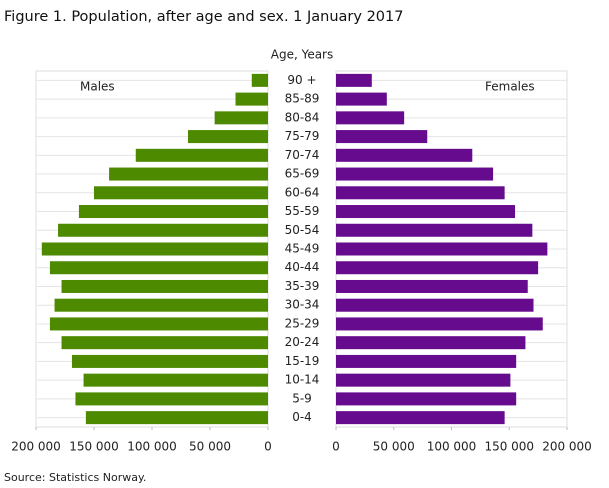  Describe the element at coordinates (302, 398) in the screenshot. I see `category-label: 5-9` at that location.